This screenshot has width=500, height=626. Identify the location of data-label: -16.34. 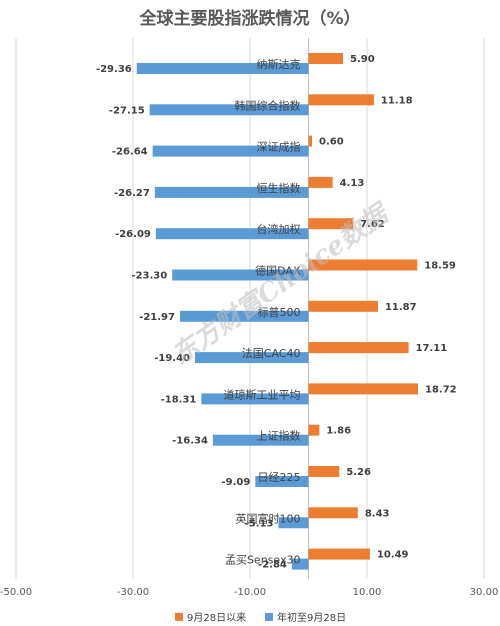
(190, 441).